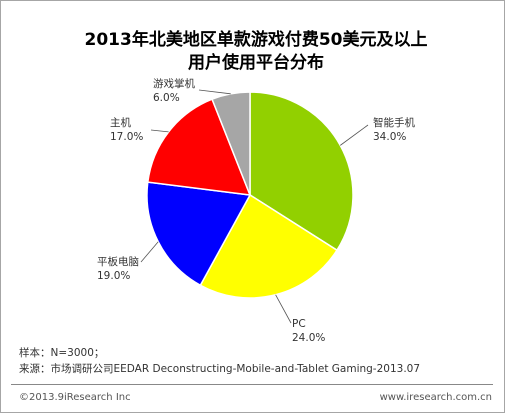 This screenshot has width=505, height=413. Describe the element at coordinates (389, 137) in the screenshot. I see `slice-percent-0: 34.0%` at that location.